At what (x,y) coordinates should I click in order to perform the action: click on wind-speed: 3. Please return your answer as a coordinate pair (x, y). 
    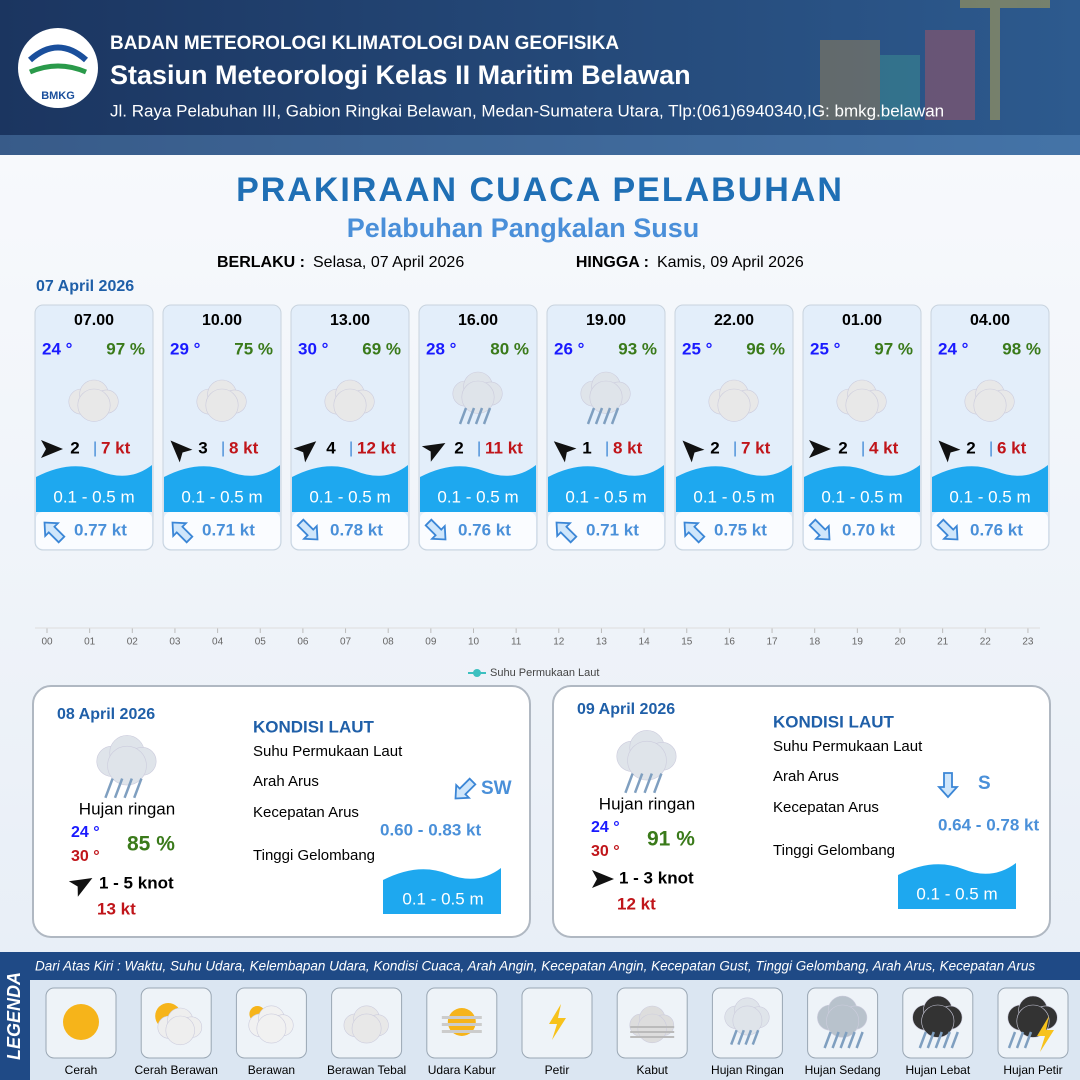
    Looking at the image, I should click on (202, 447).